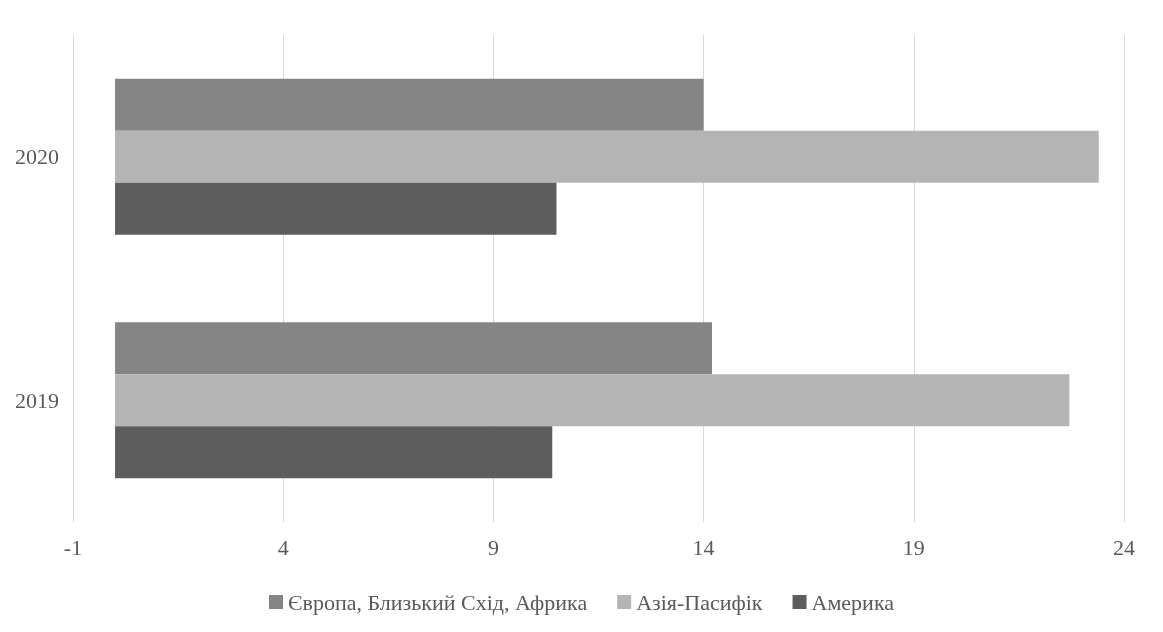 The width and height of the screenshot is (1163, 632). What do you see at coordinates (853, 602) in the screenshot?
I see `legend-label: Америка` at bounding box center [853, 602].